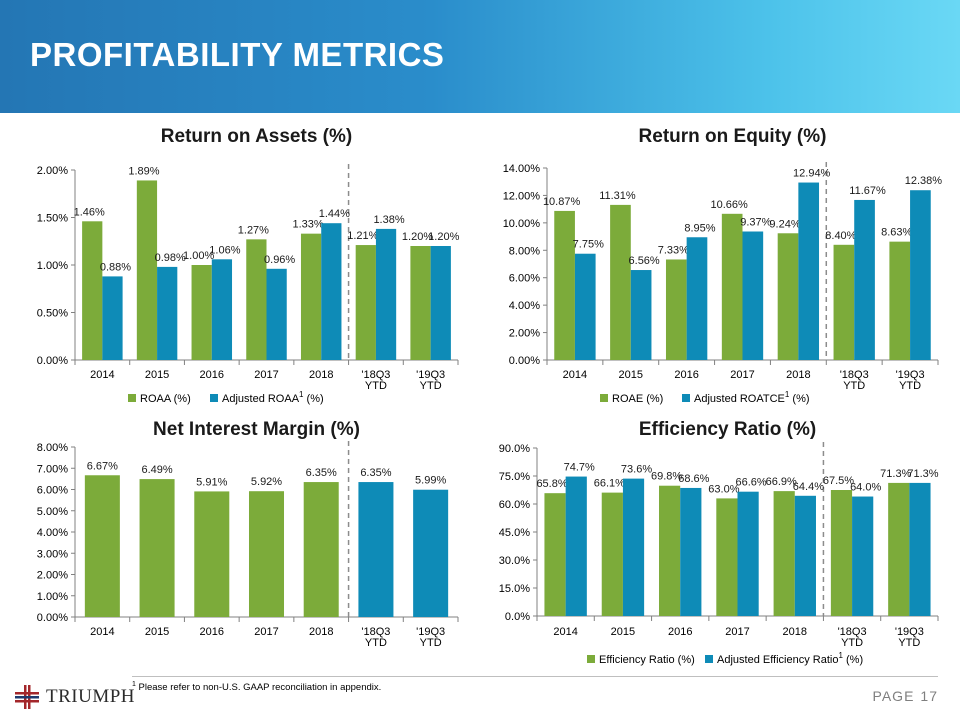 This screenshot has height=720, width=960. I want to click on triumph-cross-icon, so click(27, 697).